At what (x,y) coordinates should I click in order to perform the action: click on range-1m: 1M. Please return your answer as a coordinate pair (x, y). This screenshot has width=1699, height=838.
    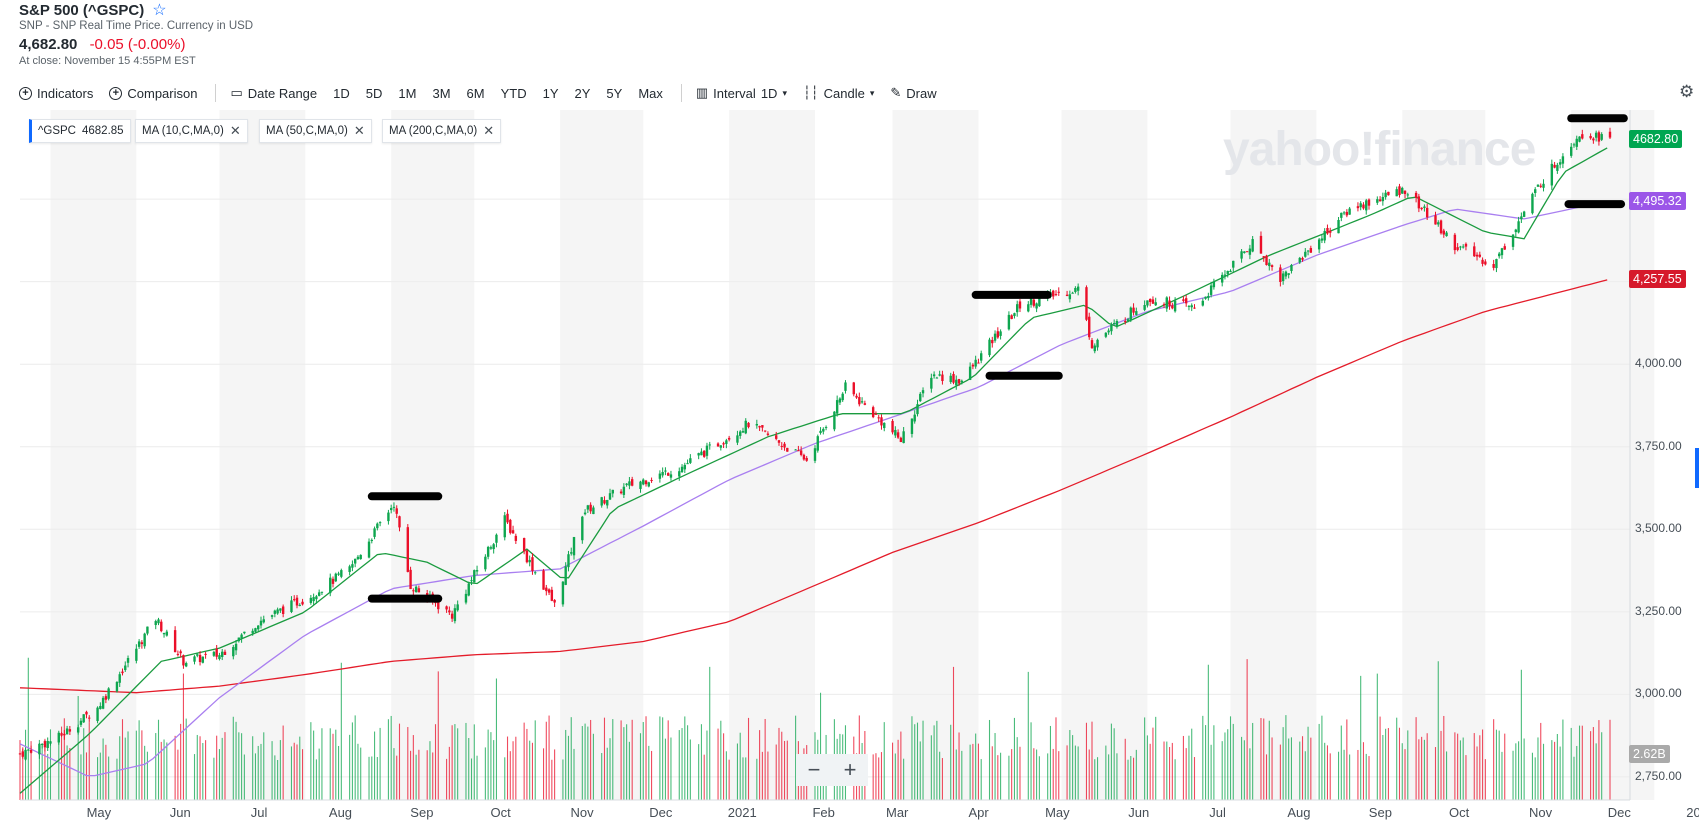
    Looking at the image, I should click on (407, 93).